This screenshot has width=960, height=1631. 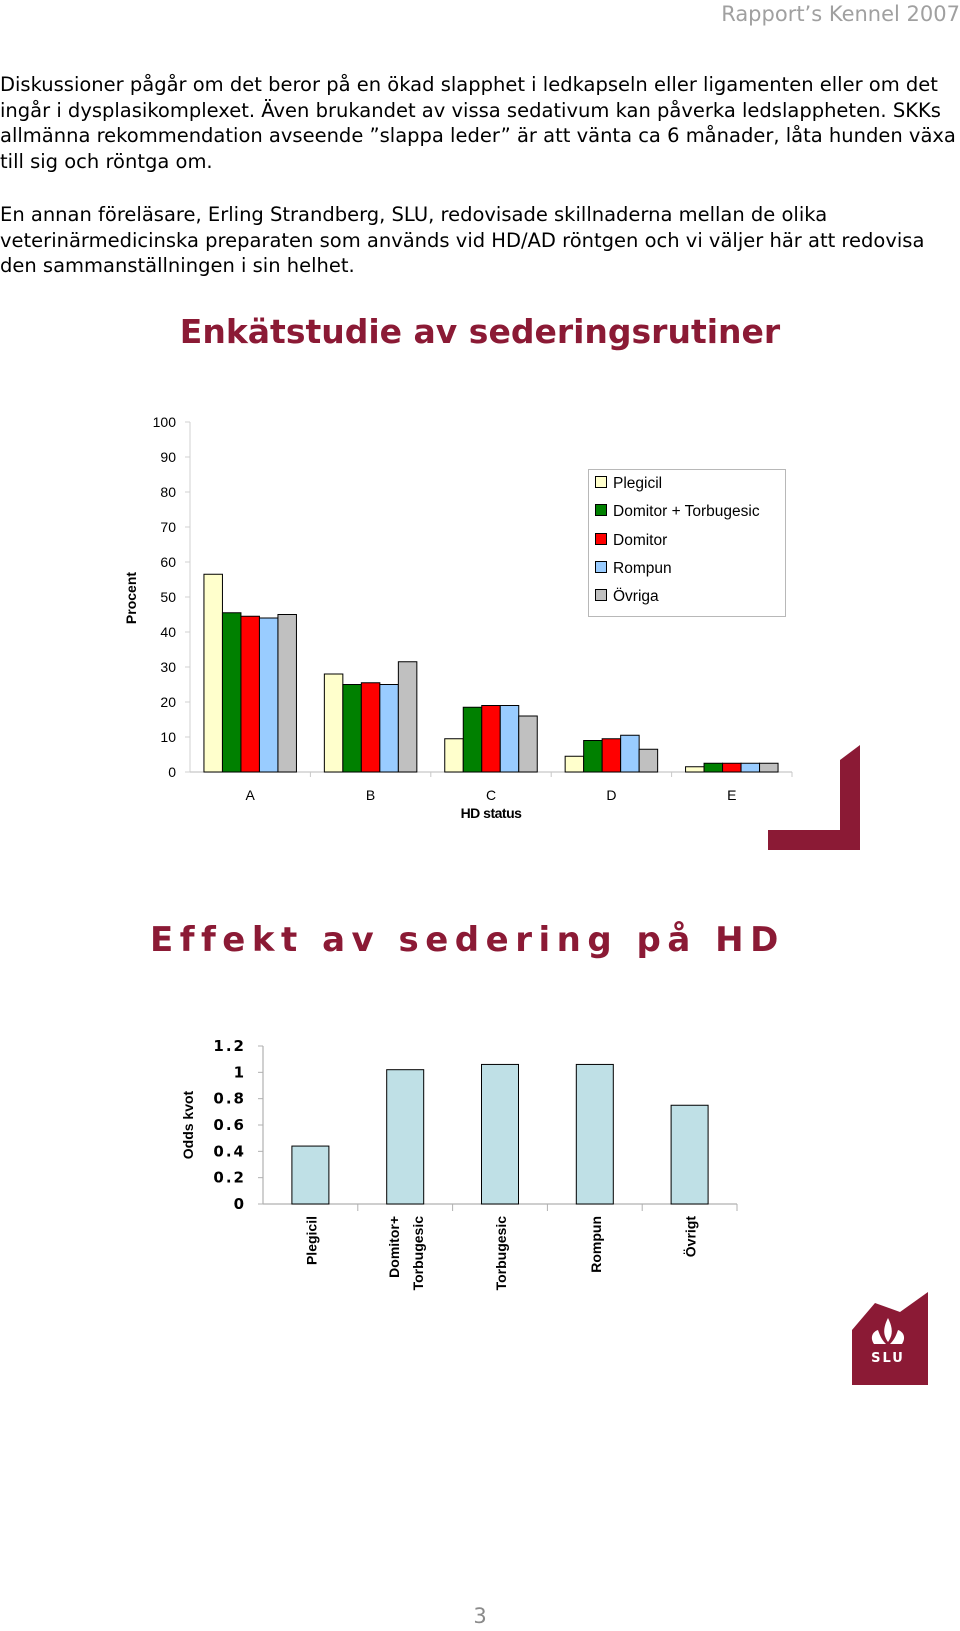 I want to click on running-header: Rapport’s Kennel 2007, so click(x=840, y=14).